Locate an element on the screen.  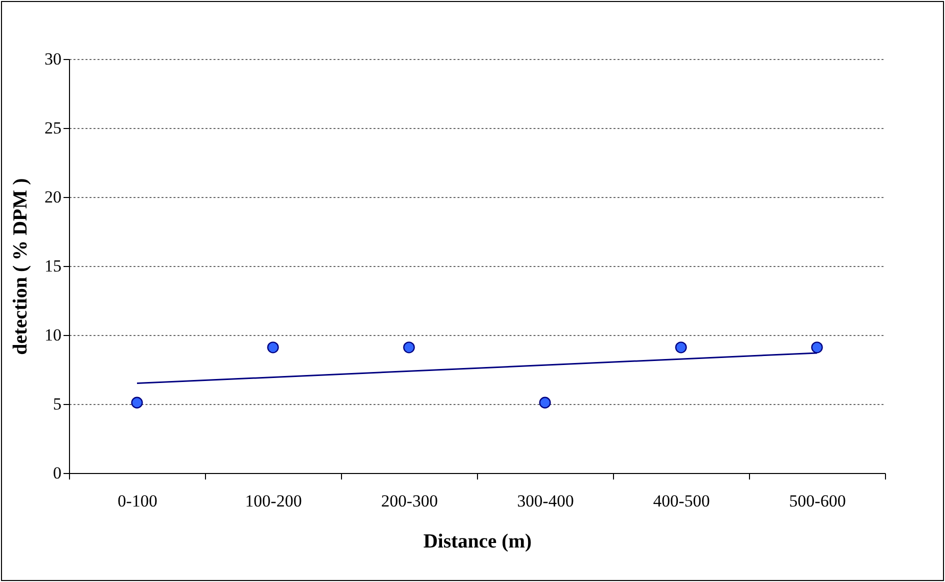
x-tick-label: 400-500 is located at coordinates (681, 501).